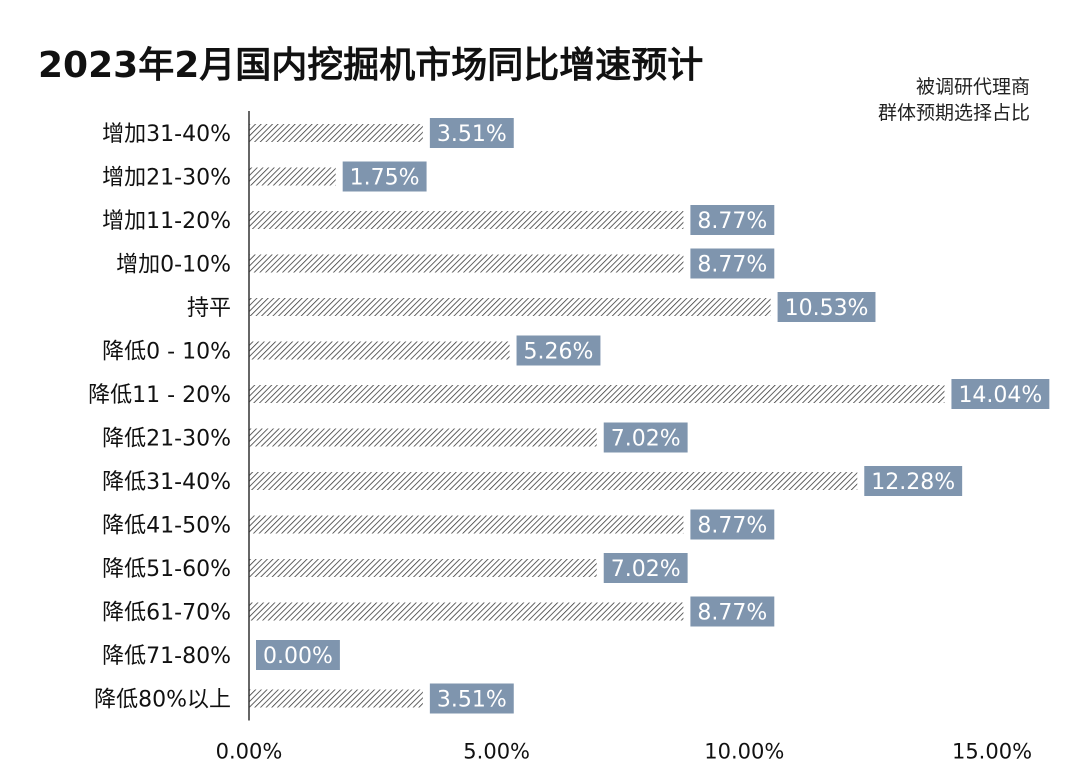 Image resolution: width=1080 pixels, height=778 pixels. I want to click on data-label: 1.75%, so click(385, 178).